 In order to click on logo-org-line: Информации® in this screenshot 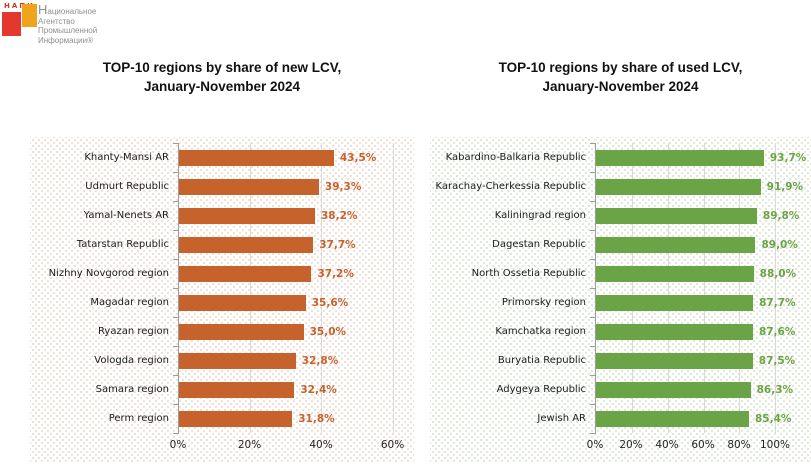, I will do `click(66, 40)`.